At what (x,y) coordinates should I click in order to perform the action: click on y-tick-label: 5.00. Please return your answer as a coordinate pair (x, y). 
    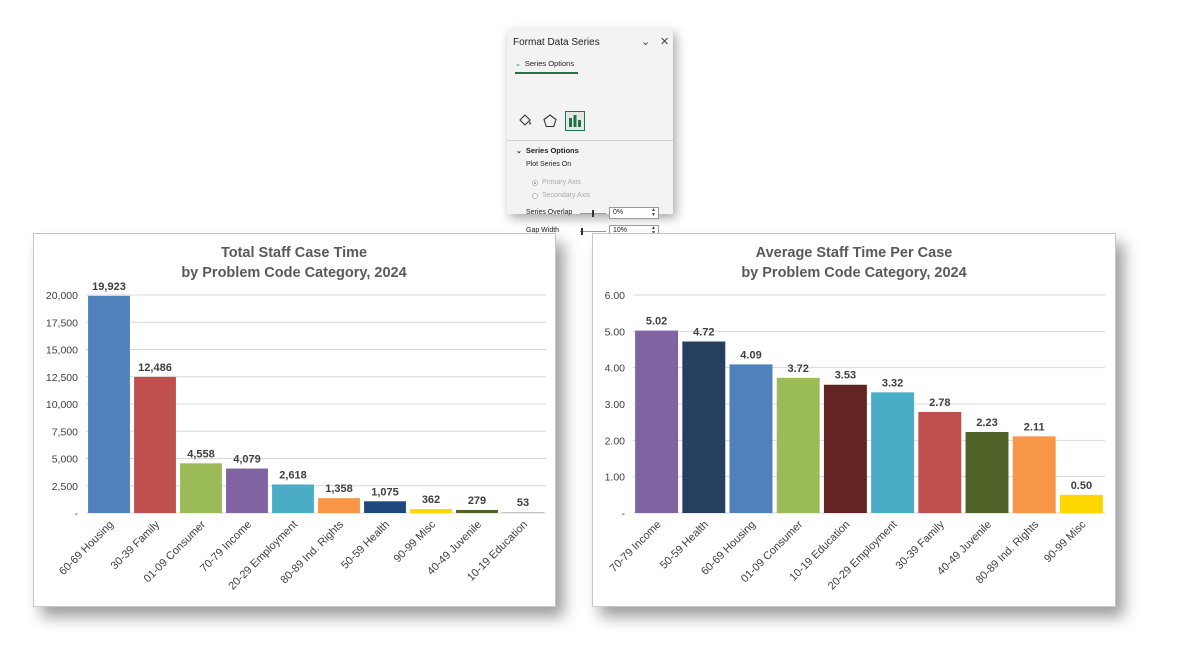
    Looking at the image, I should click on (615, 332).